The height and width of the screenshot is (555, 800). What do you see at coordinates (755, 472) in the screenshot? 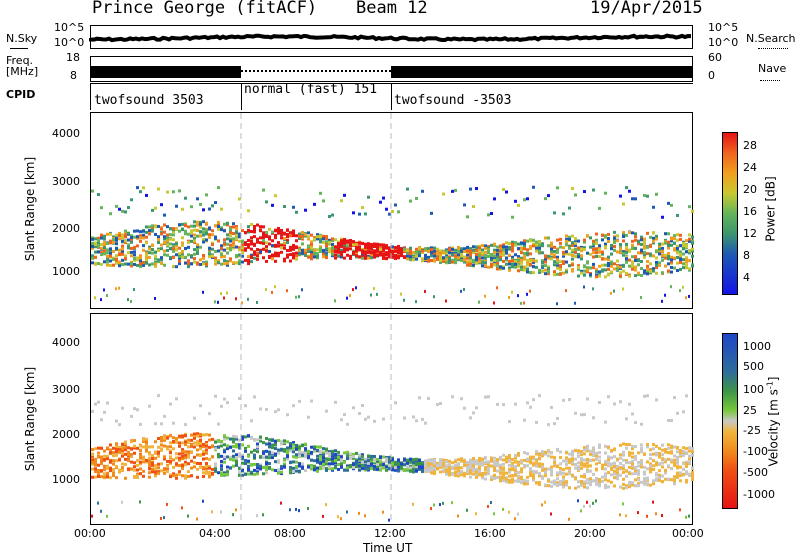
I see `vel-cbar-m500: -500` at bounding box center [755, 472].